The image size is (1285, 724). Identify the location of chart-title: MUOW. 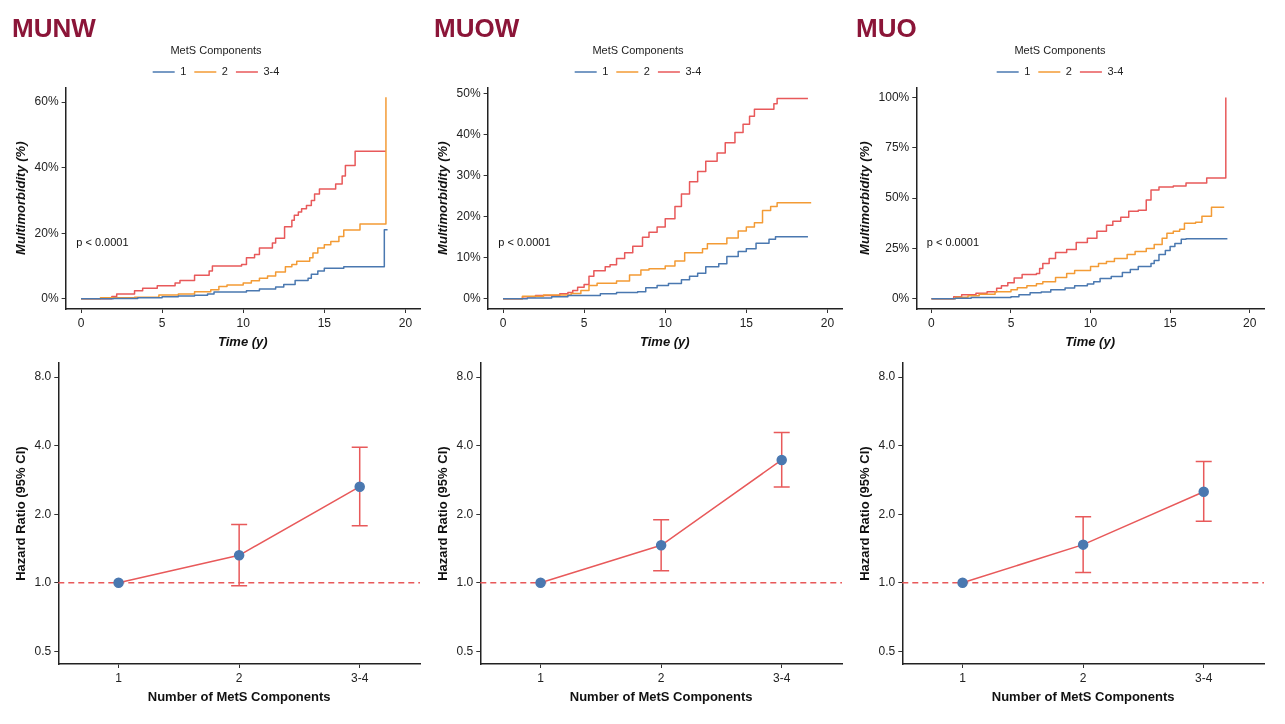
(477, 27).